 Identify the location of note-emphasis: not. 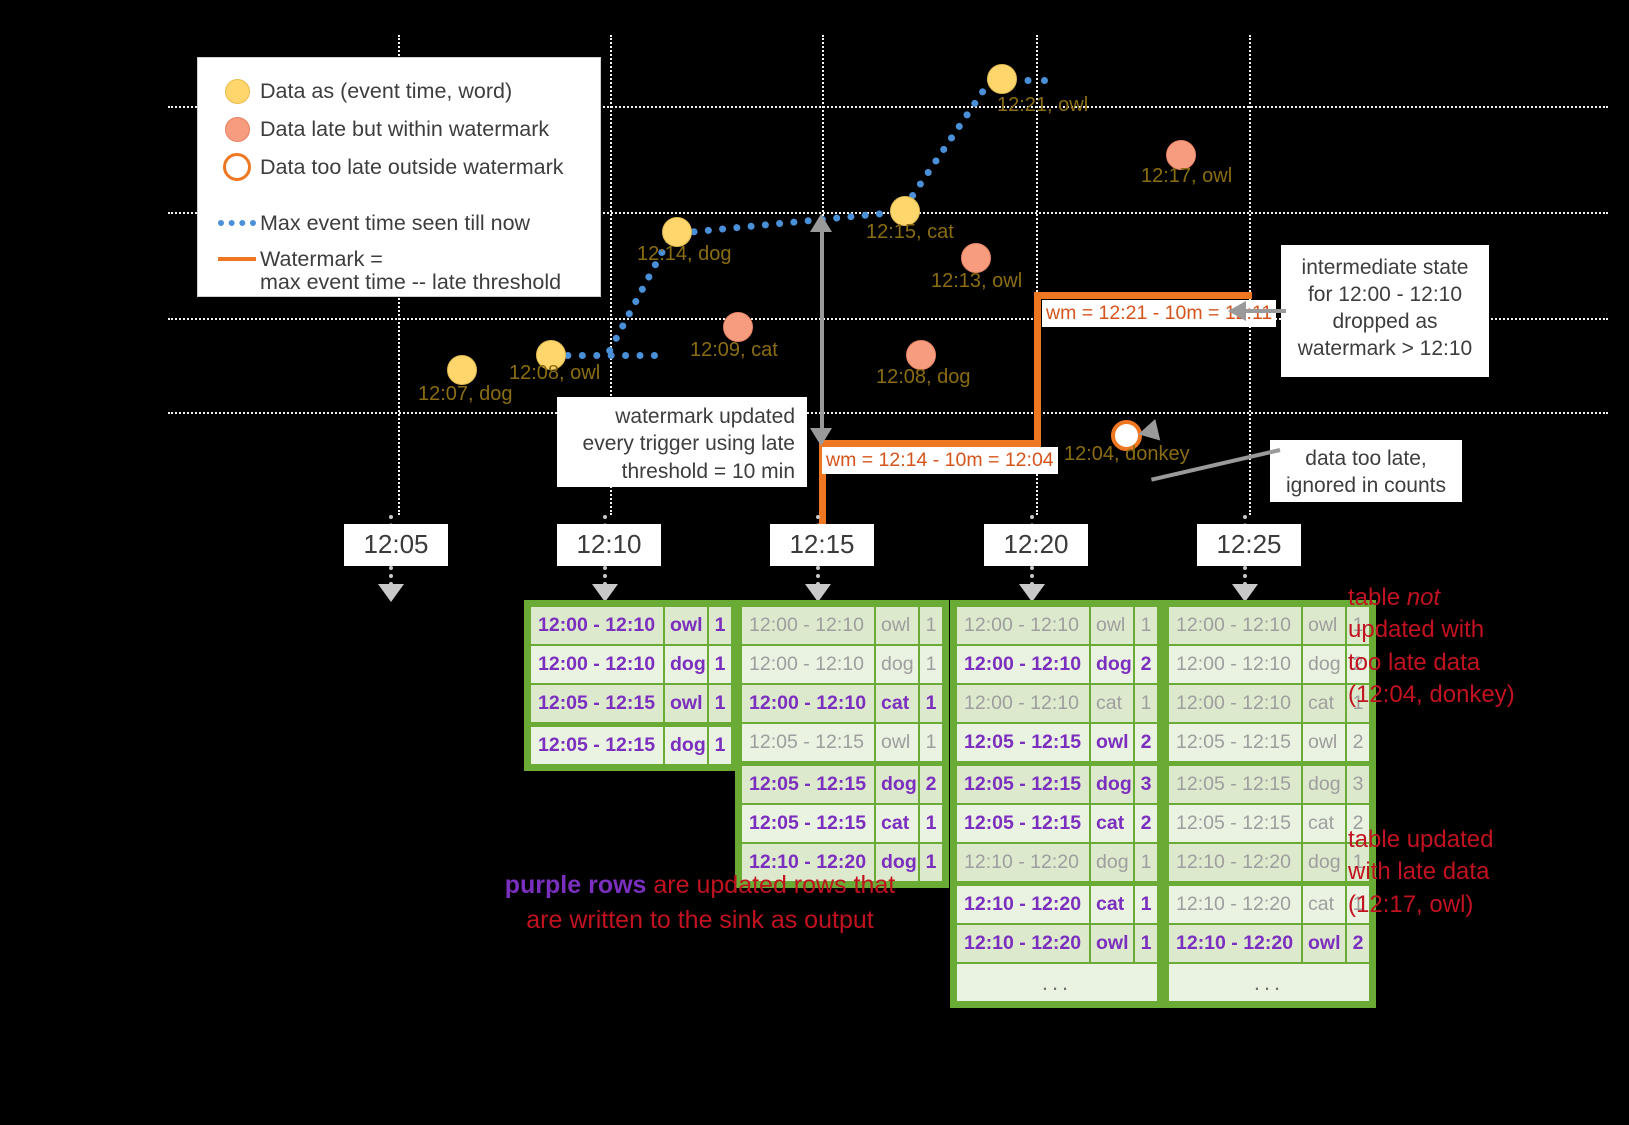
(1423, 597).